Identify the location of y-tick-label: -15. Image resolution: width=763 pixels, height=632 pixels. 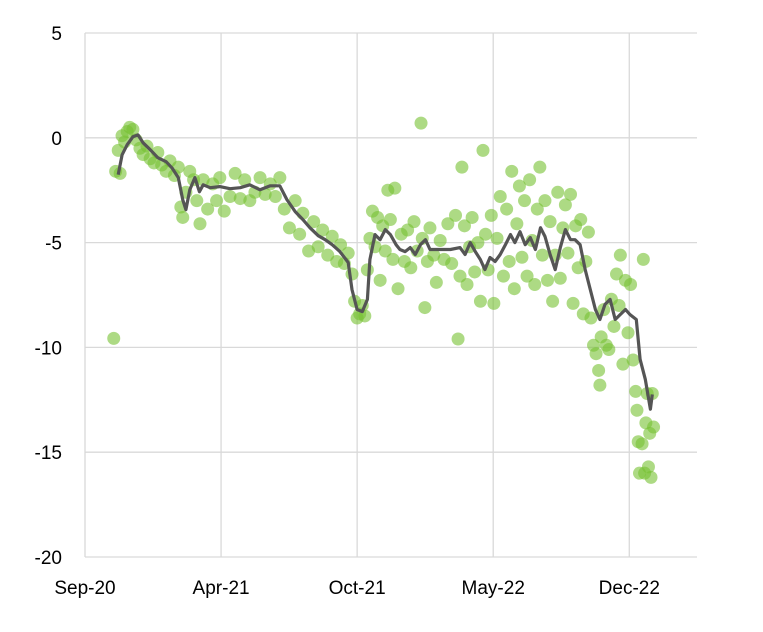
(48, 453).